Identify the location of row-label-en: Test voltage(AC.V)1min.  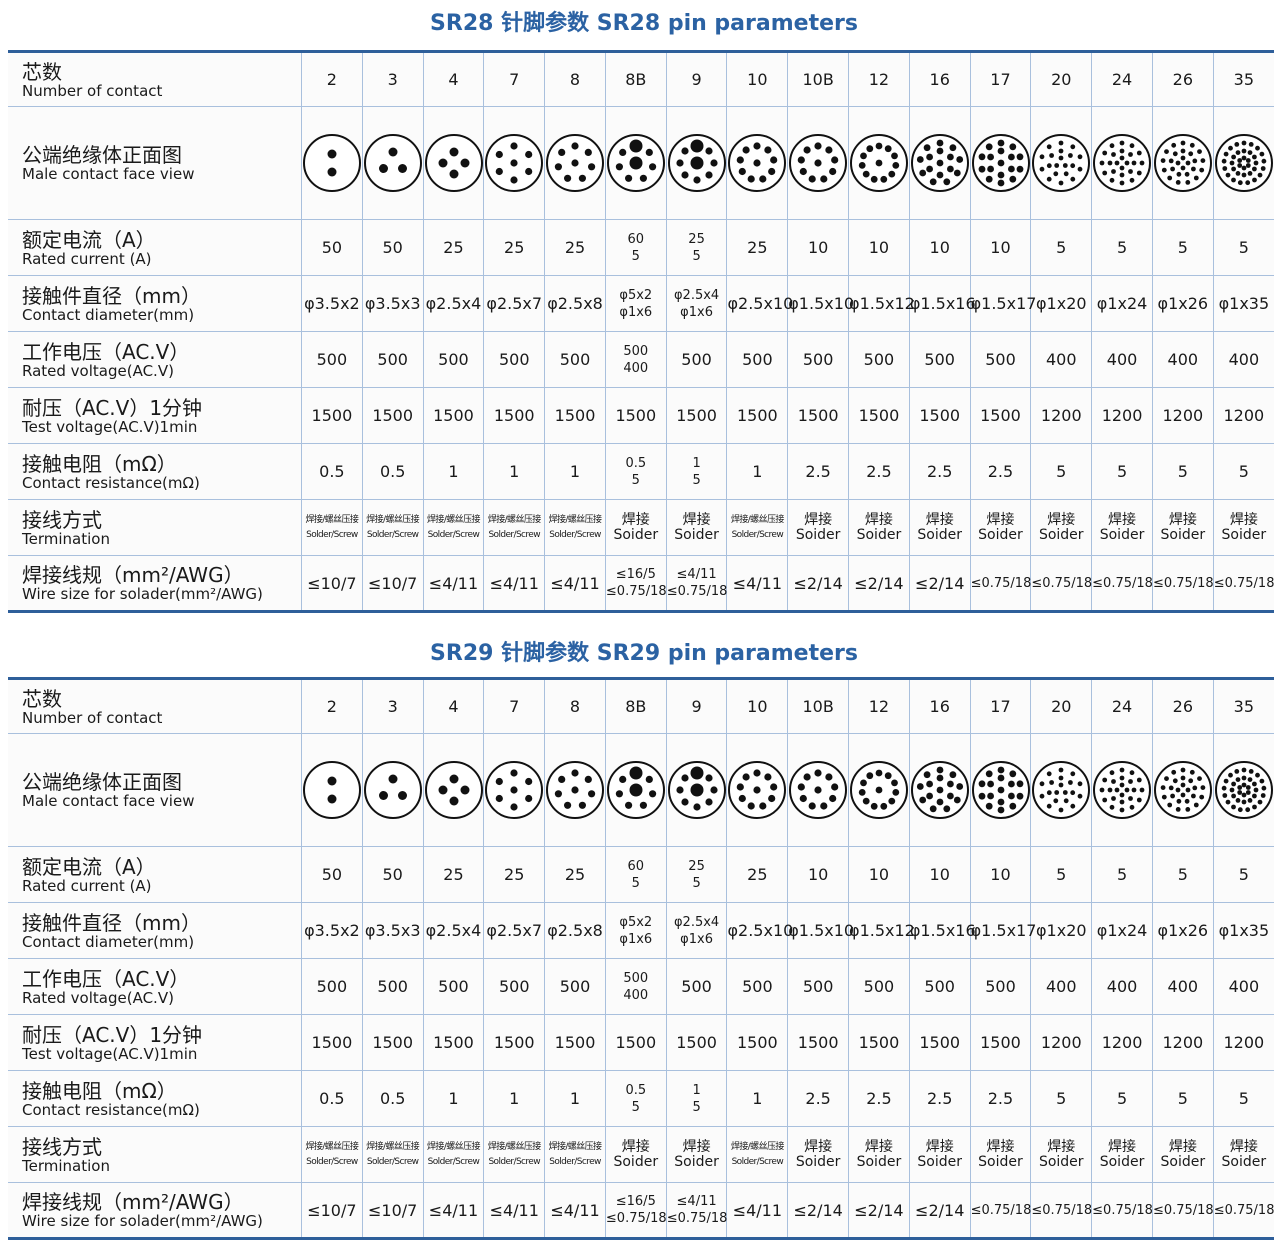
(110, 1053).